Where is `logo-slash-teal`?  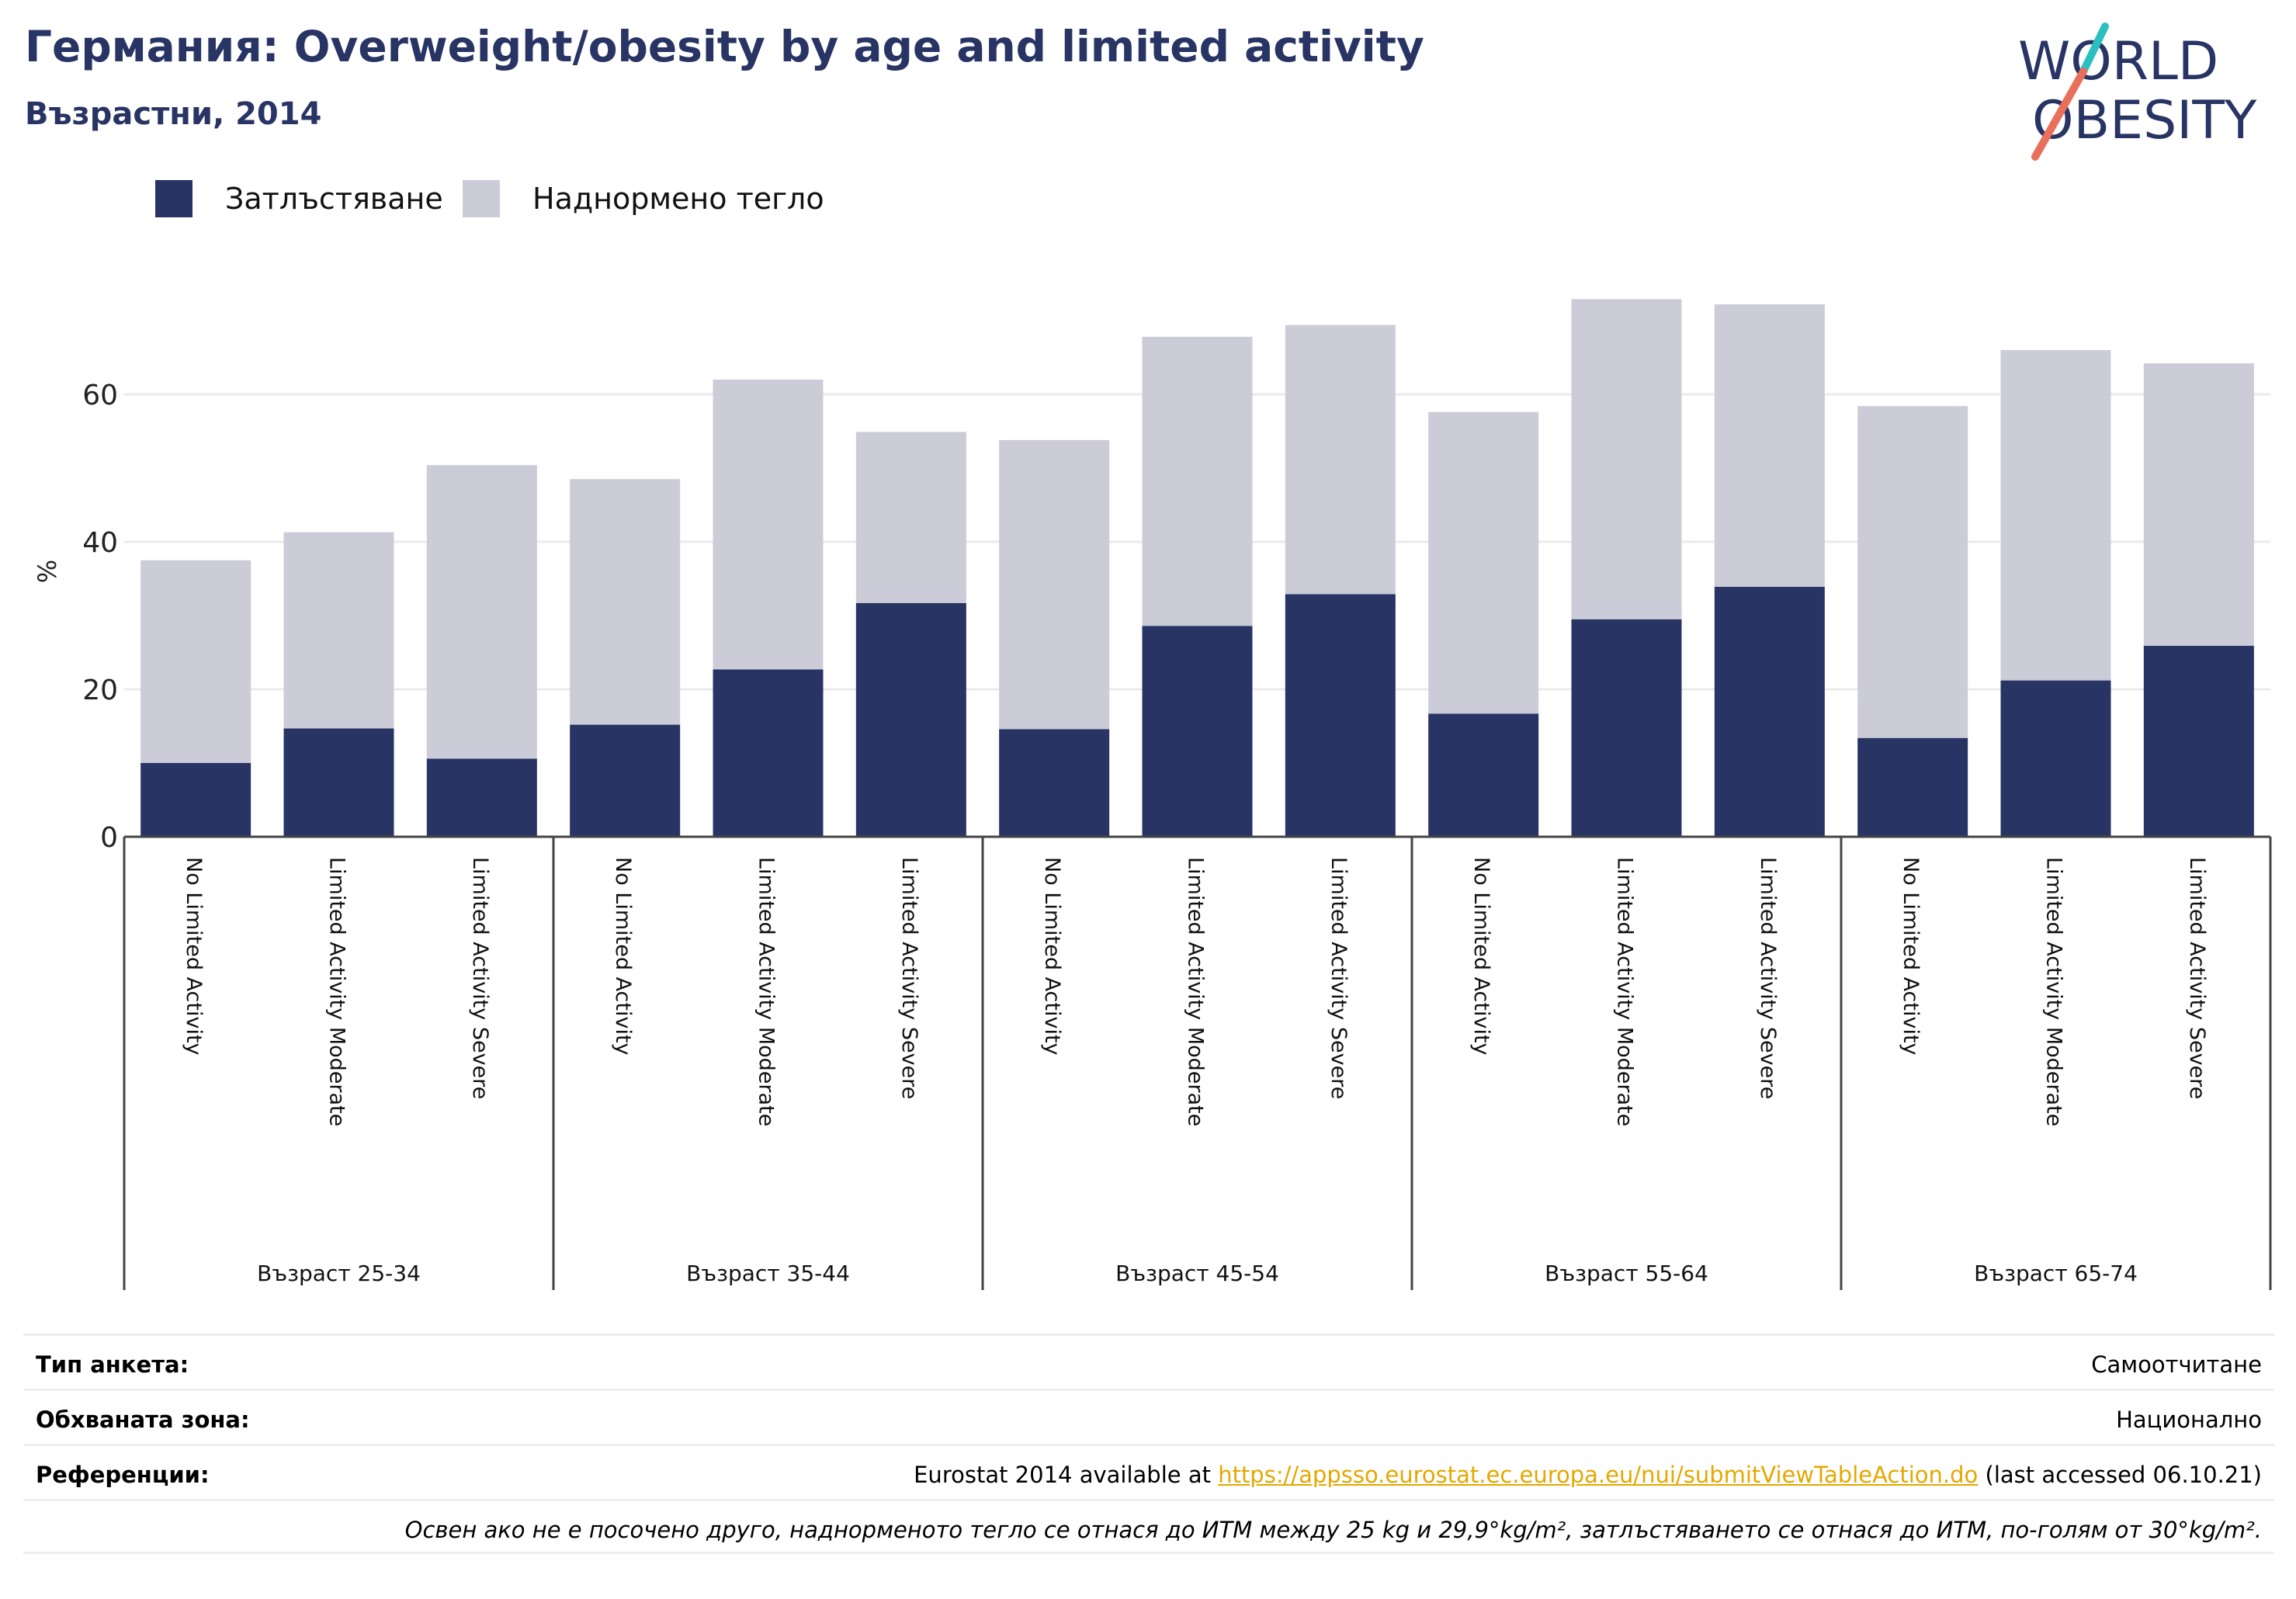
logo-slash-teal is located at coordinates (2094, 49).